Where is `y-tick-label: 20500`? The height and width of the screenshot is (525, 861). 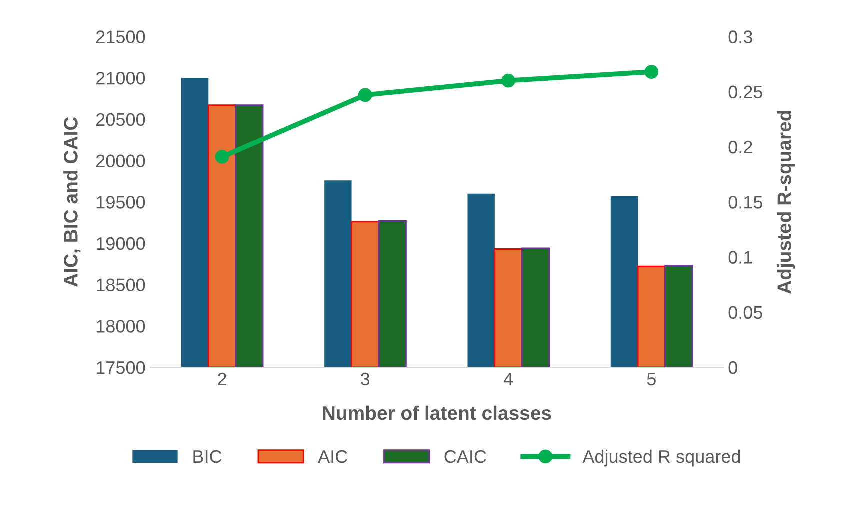 y-tick-label: 20500 is located at coordinates (121, 119).